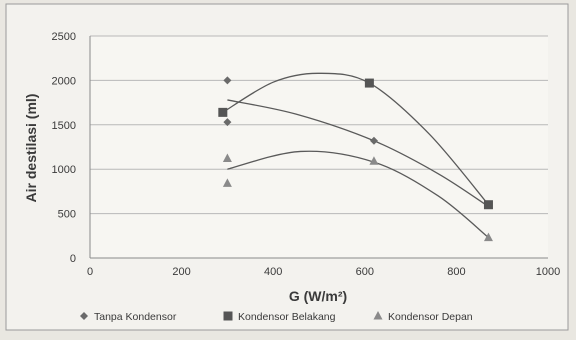  Describe the element at coordinates (84, 316) in the screenshot. I see `legend-marker-tanpa-kondensor` at that location.